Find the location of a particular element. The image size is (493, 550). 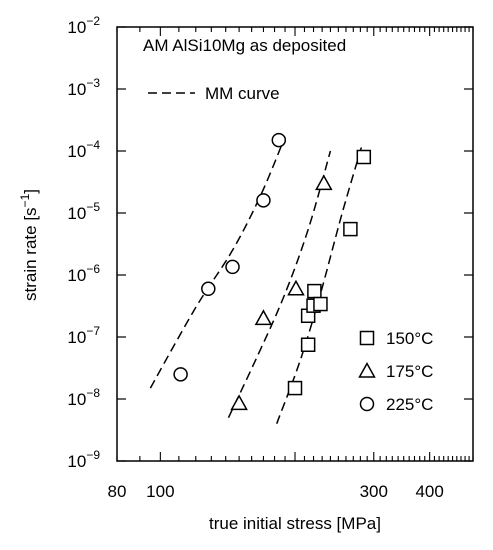

x-tick-label: 300 is located at coordinates (374, 491).